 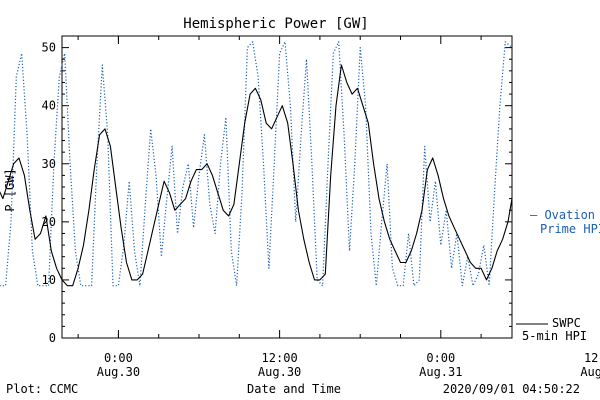 What do you see at coordinates (554, 336) in the screenshot?
I see `legend-swpc-label-2: 5-min HPI` at bounding box center [554, 336].